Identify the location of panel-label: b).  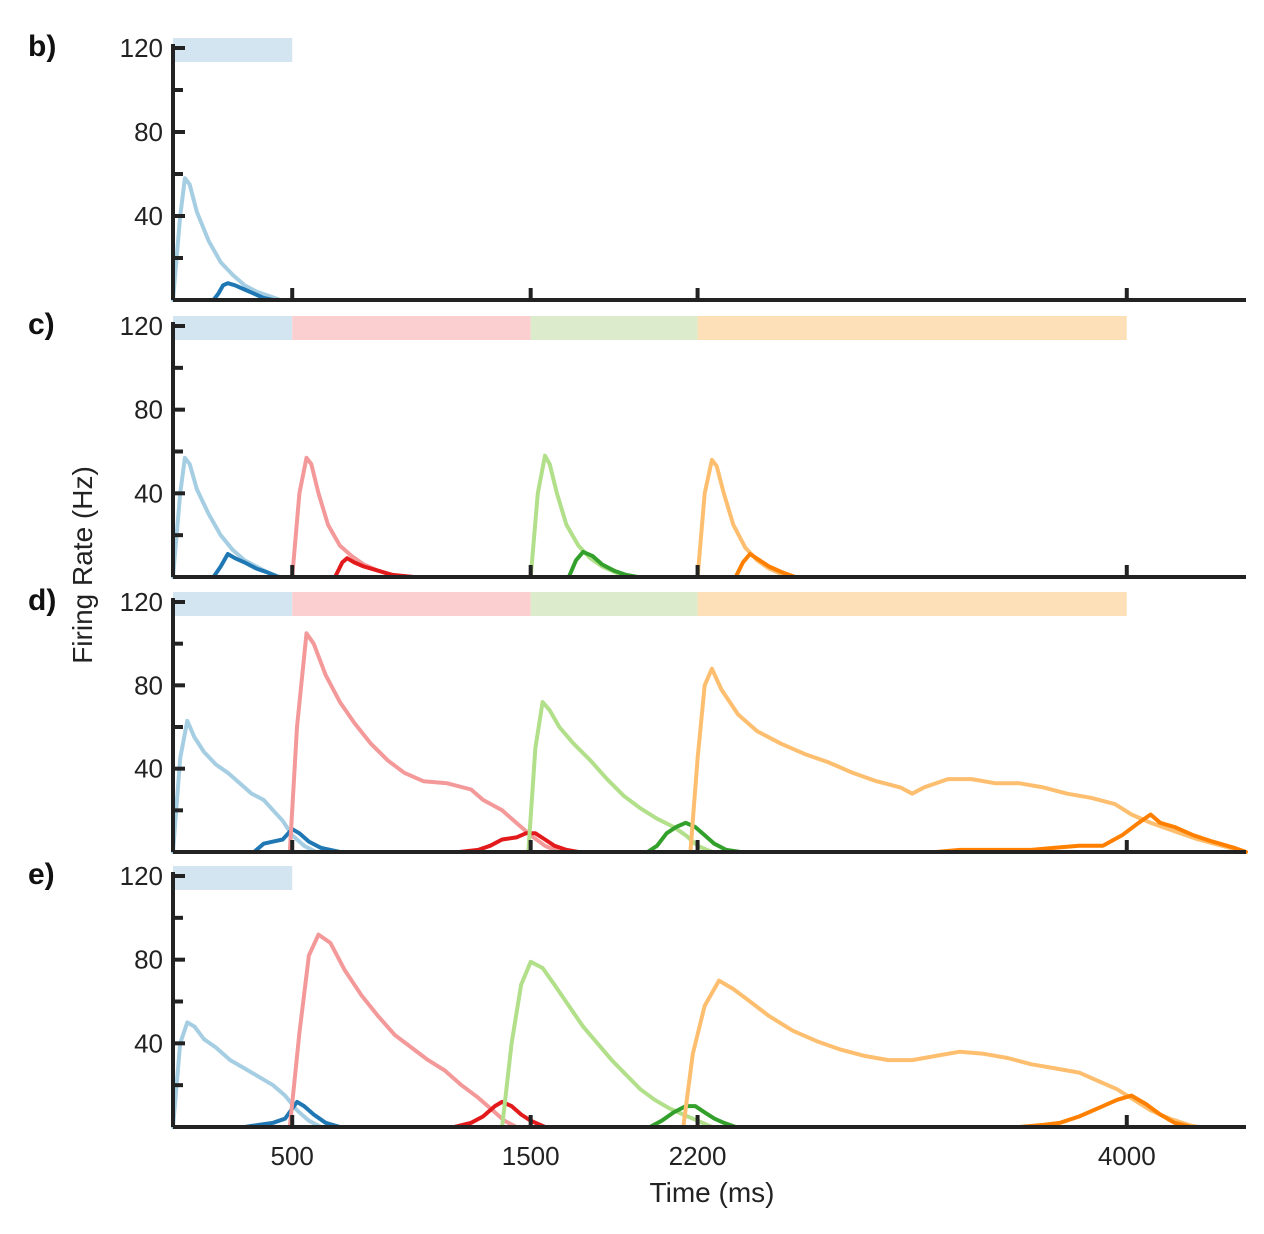
(42, 46).